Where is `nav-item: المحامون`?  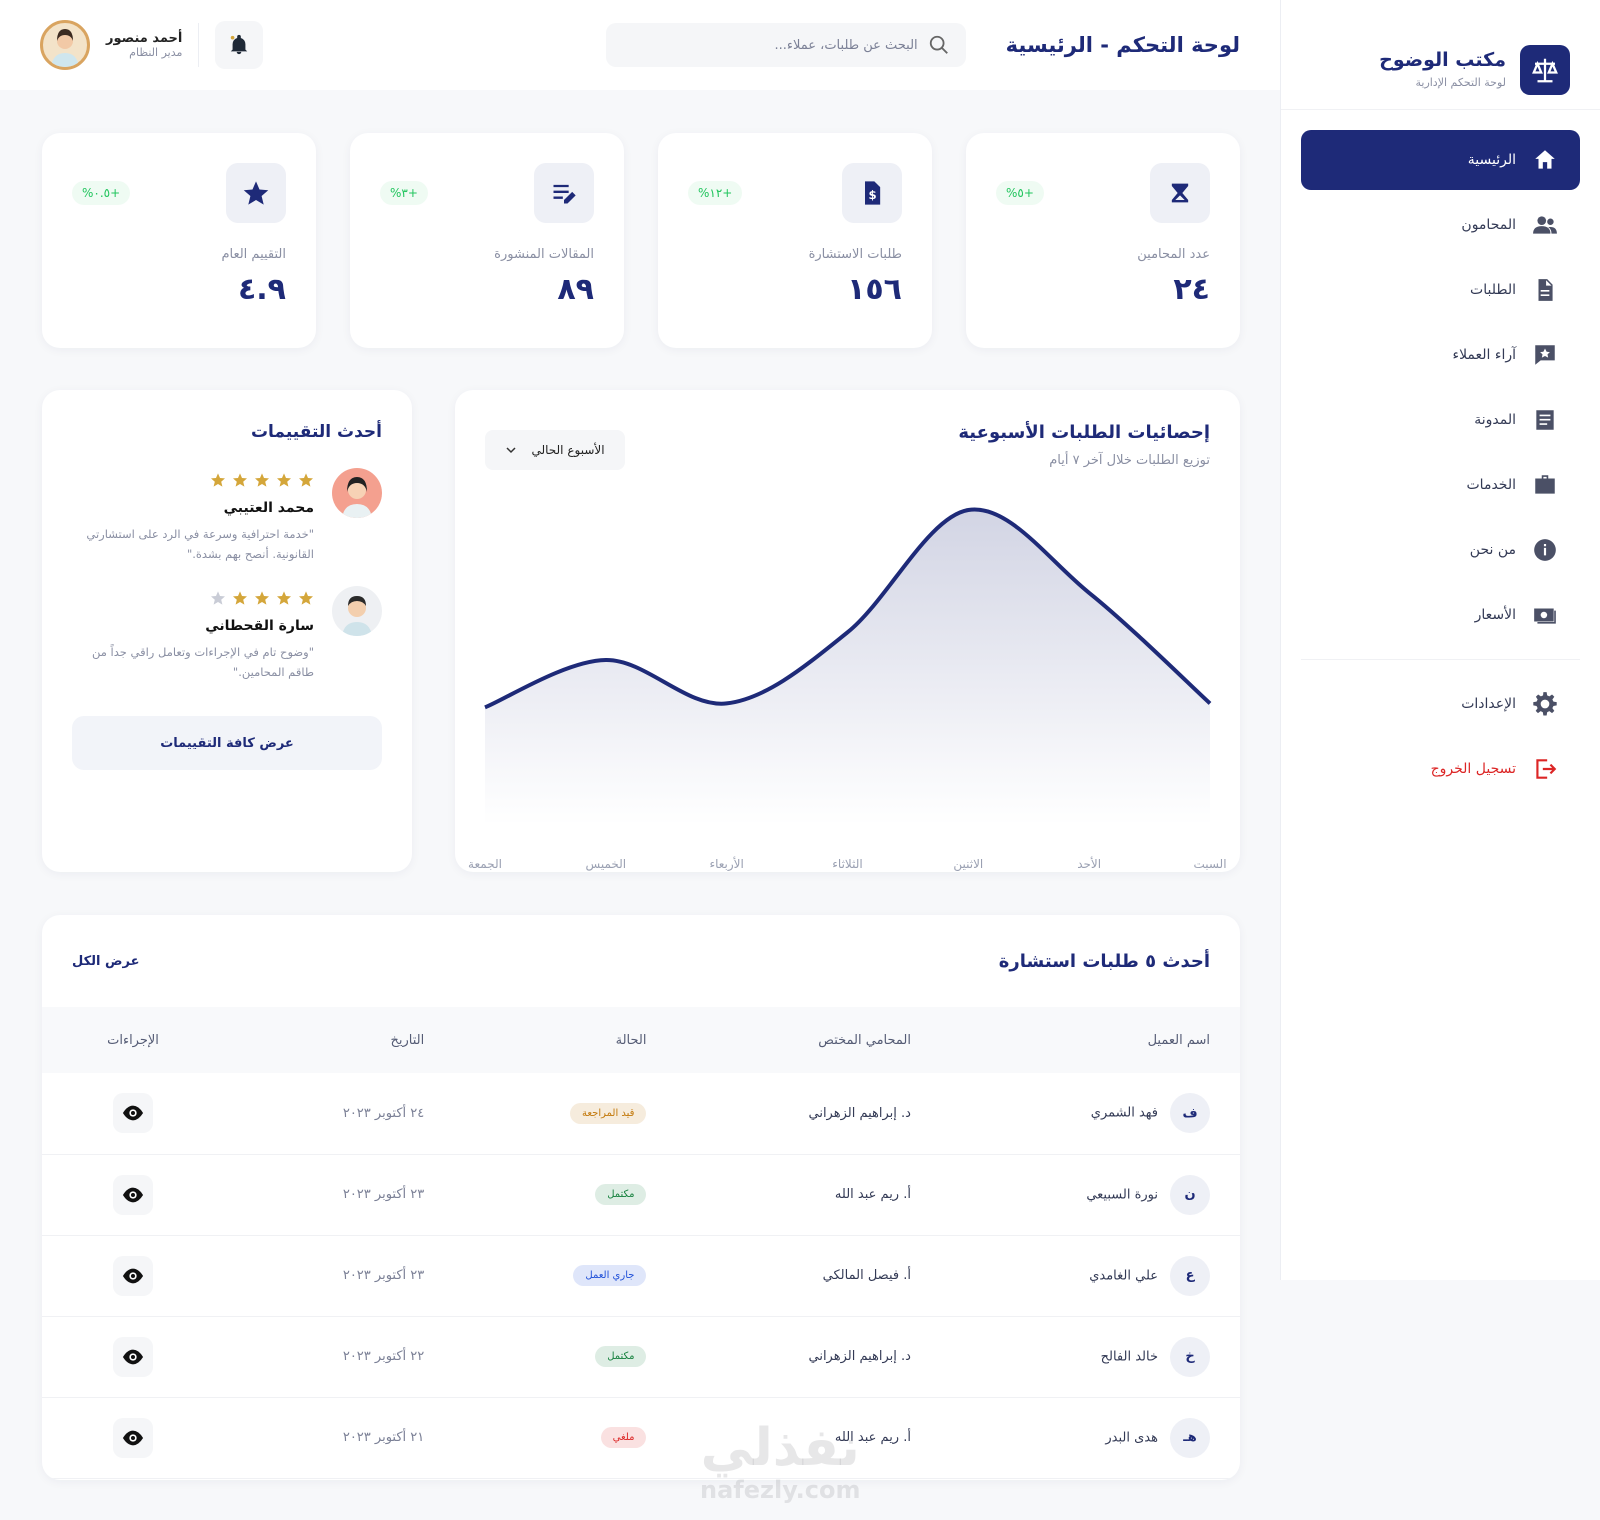 nav-item: المحامون is located at coordinates (1440, 225).